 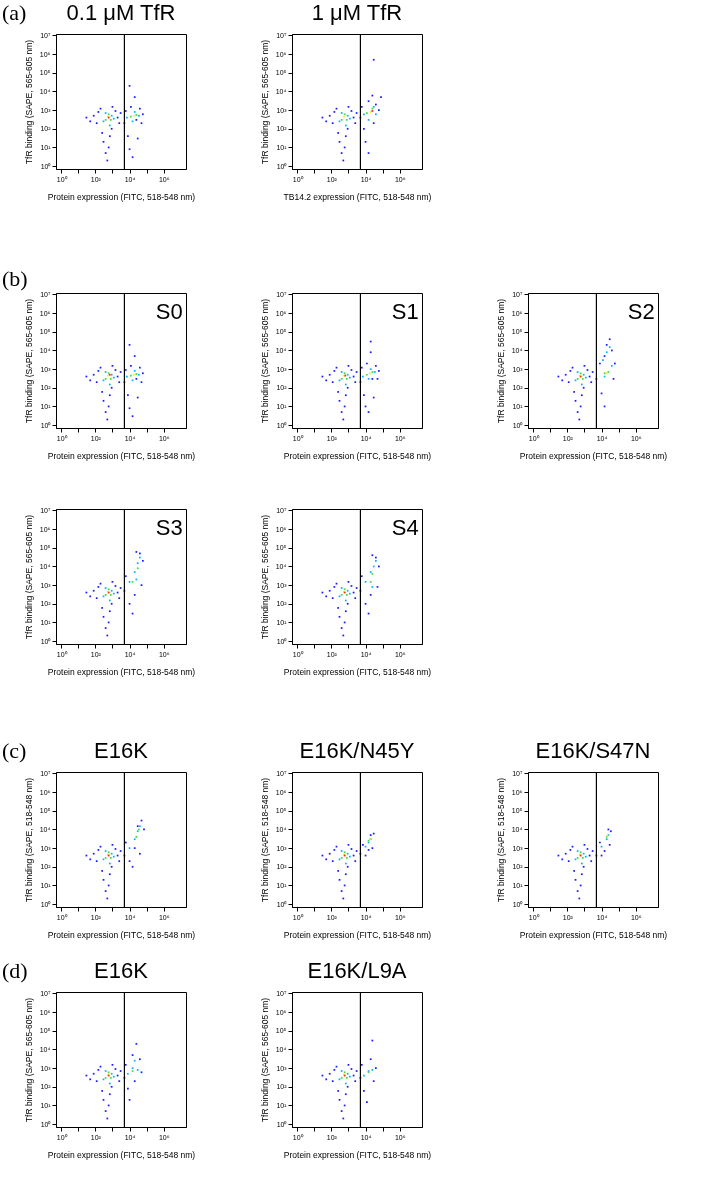 I want to click on chart-title: S4, so click(x=405, y=528).